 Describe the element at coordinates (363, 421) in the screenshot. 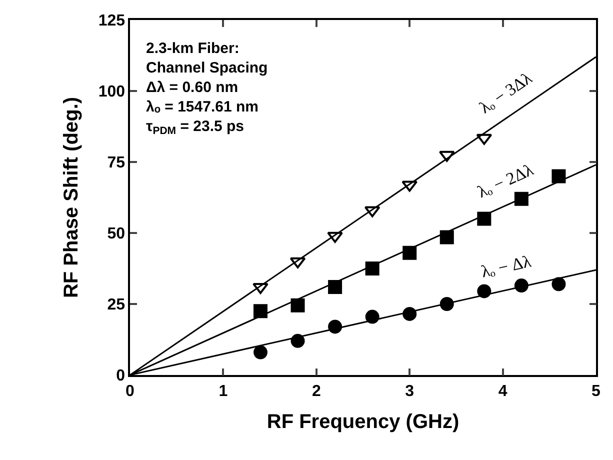

I see `x-axis-title: RF Frequency (GHz)` at that location.